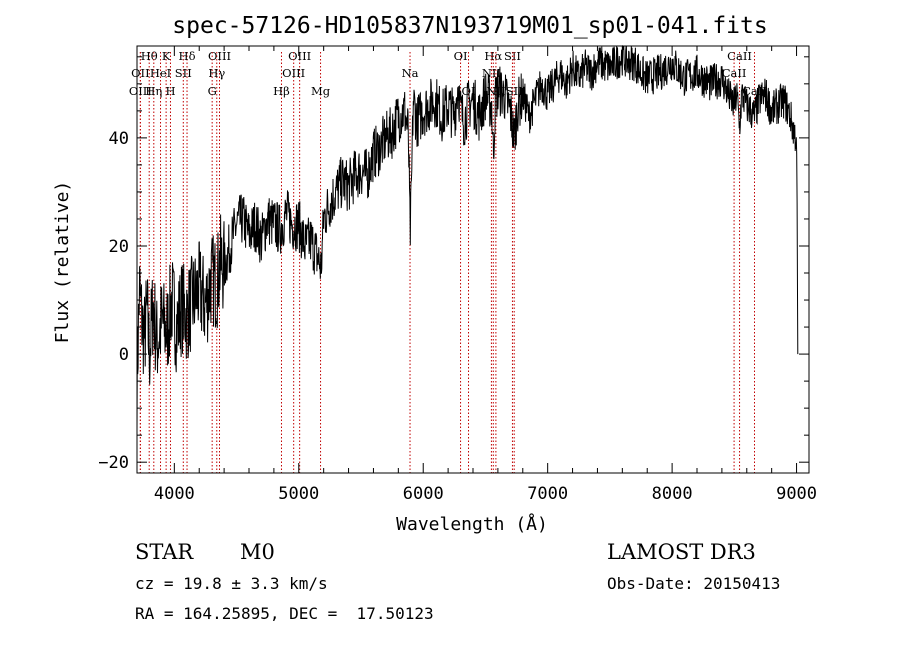  I want to click on object-subclass: M0, so click(257, 552).